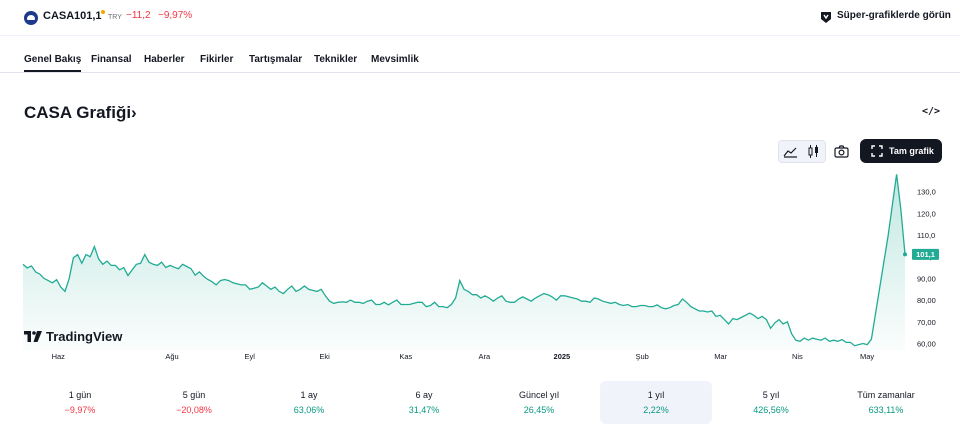 This screenshot has width=960, height=426. I want to click on chart-title: CASA Grafiği›, so click(80, 113).